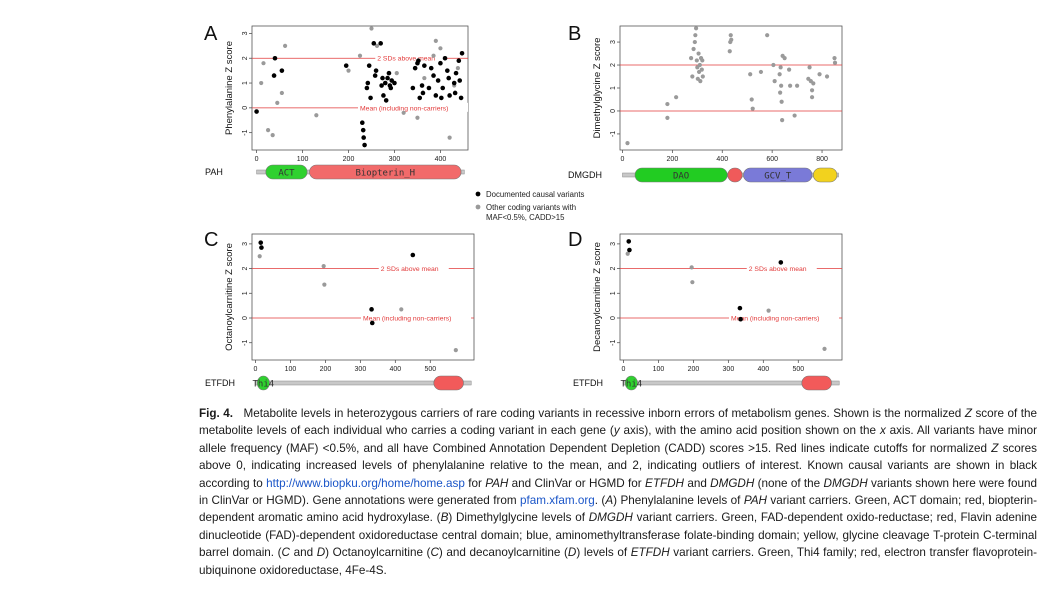  I want to click on gene-label: PAH, so click(214, 172).